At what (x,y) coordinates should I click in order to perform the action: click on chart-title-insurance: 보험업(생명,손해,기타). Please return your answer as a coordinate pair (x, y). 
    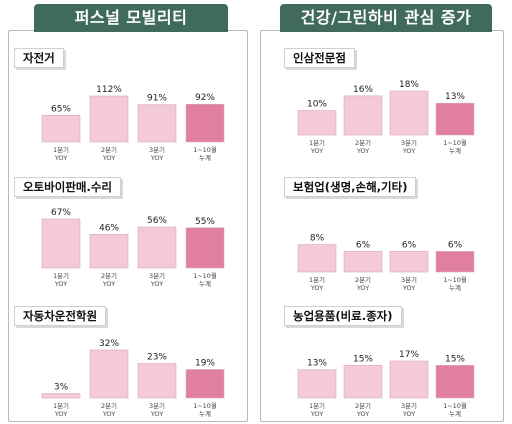
    Looking at the image, I should click on (350, 187).